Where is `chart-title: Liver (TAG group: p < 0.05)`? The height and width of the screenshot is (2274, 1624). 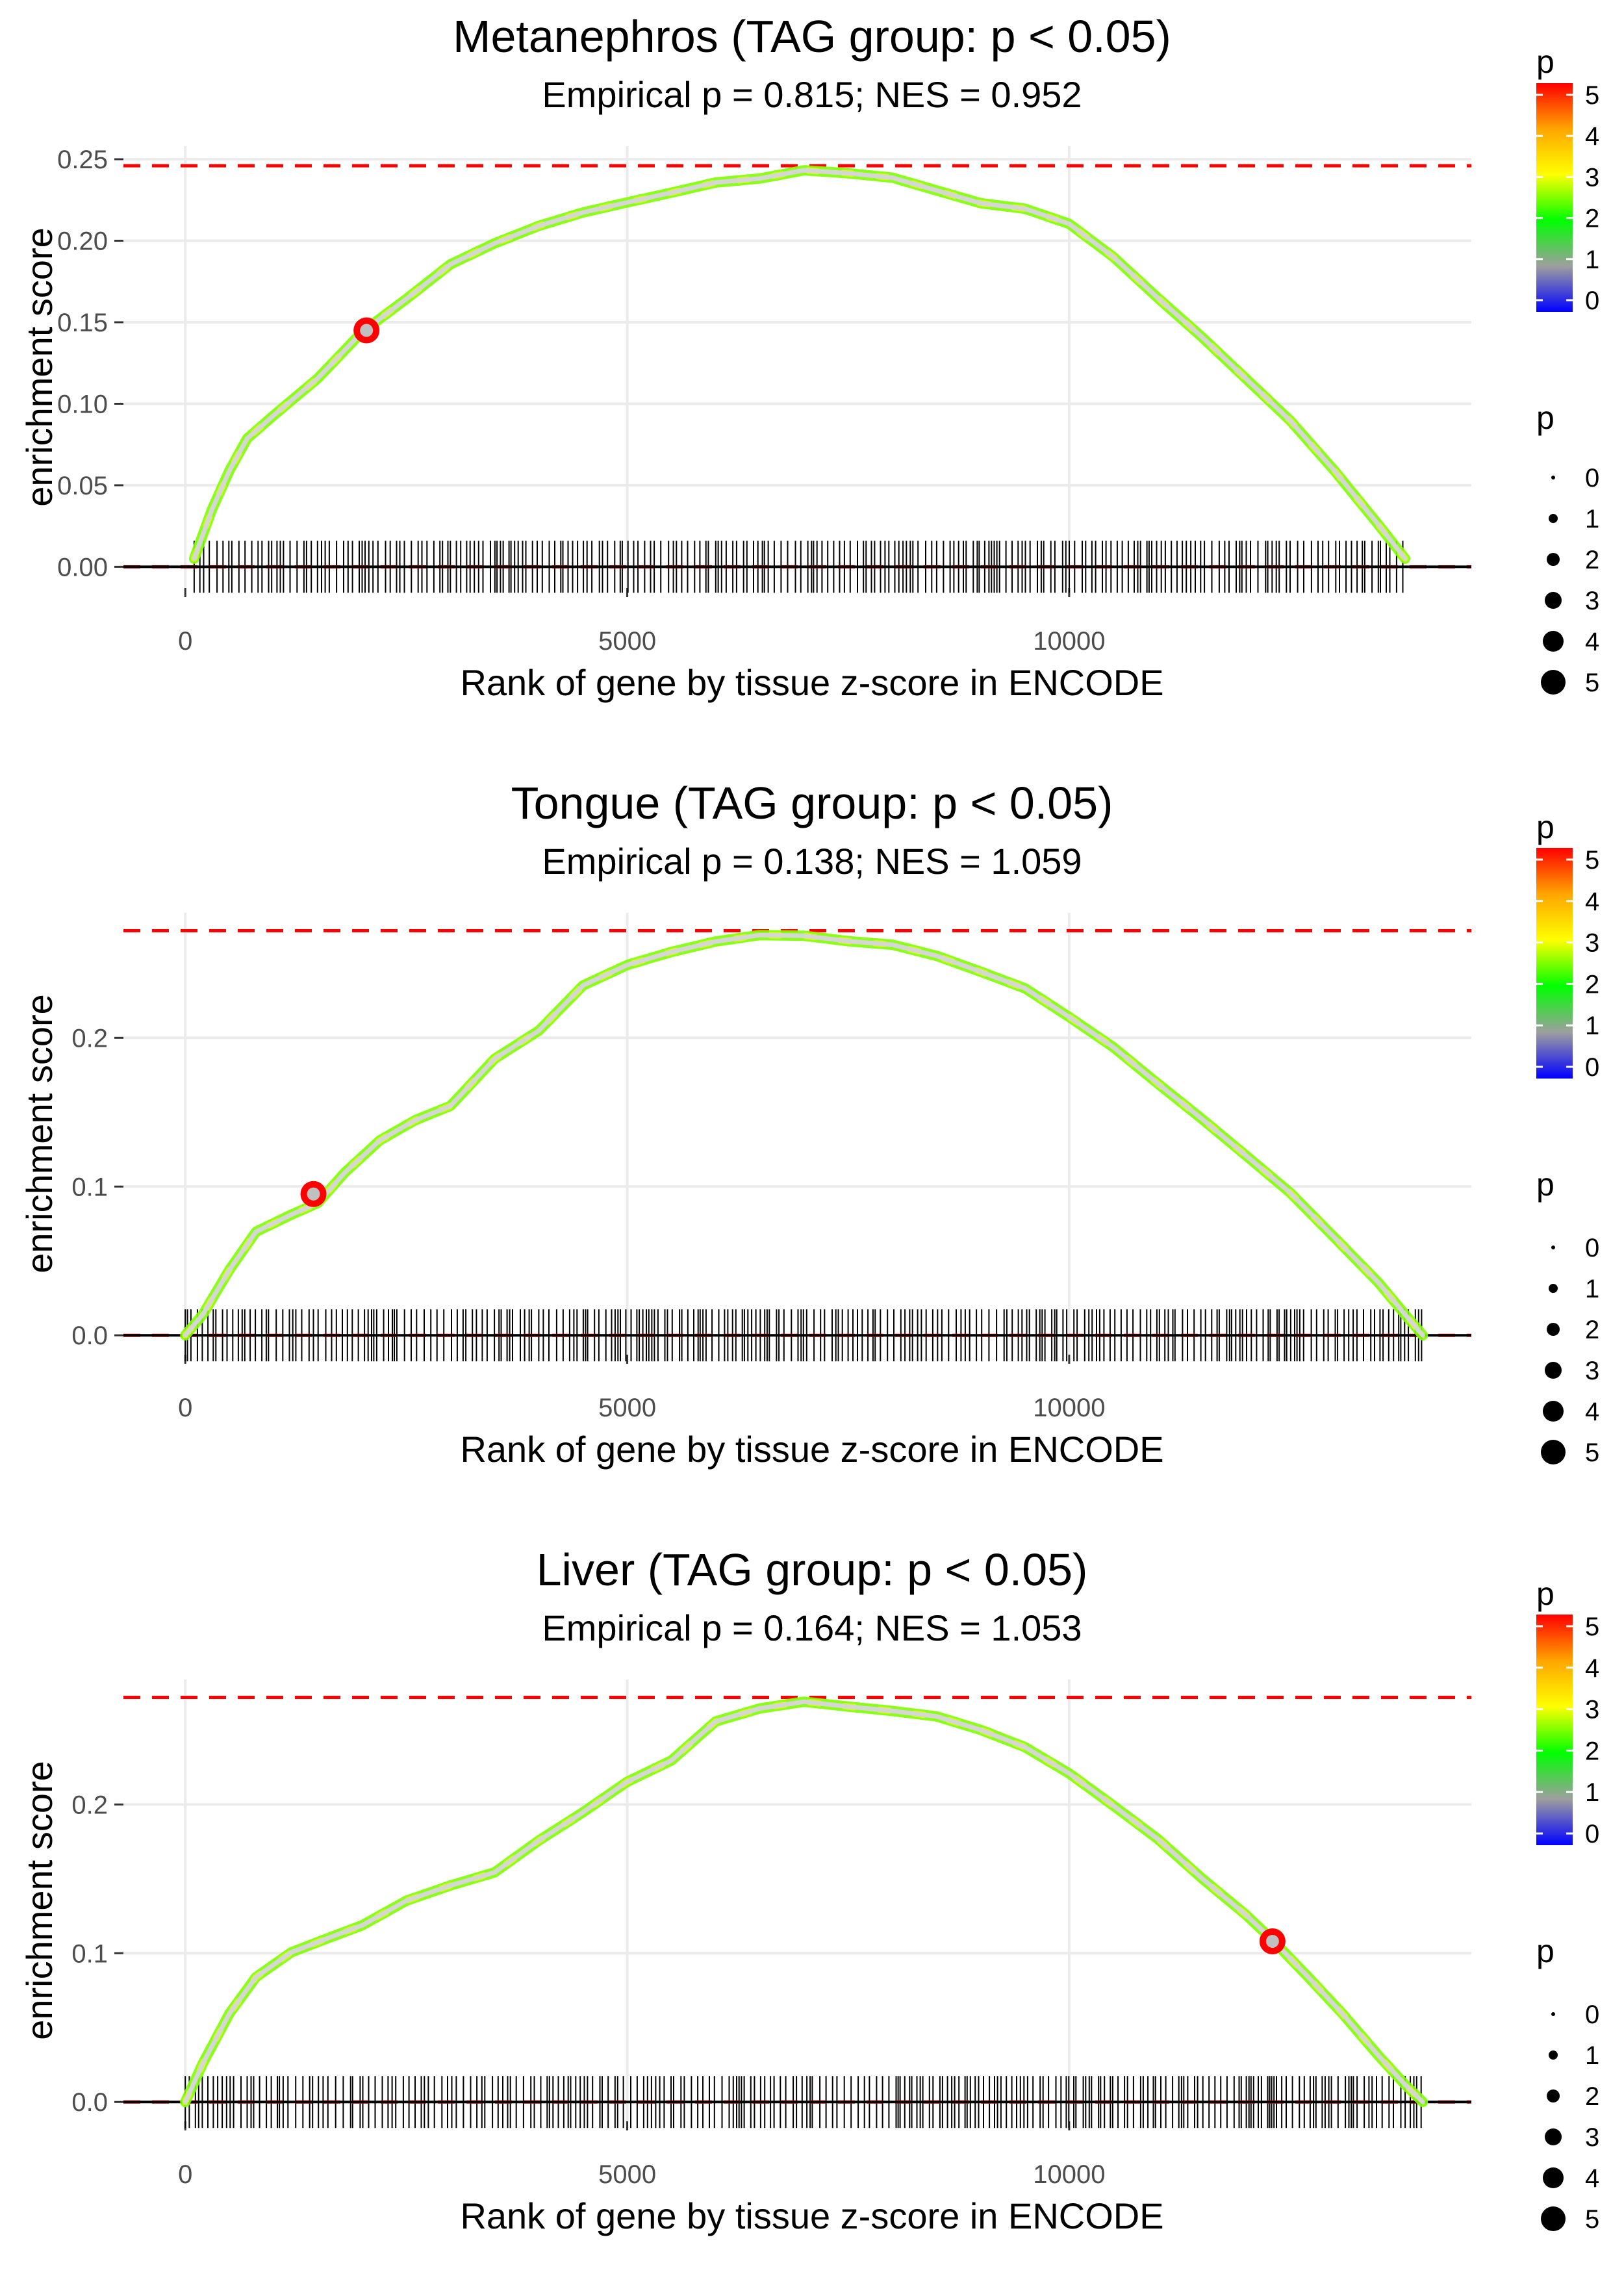 chart-title: Liver (TAG group: p < 0.05) is located at coordinates (812, 1569).